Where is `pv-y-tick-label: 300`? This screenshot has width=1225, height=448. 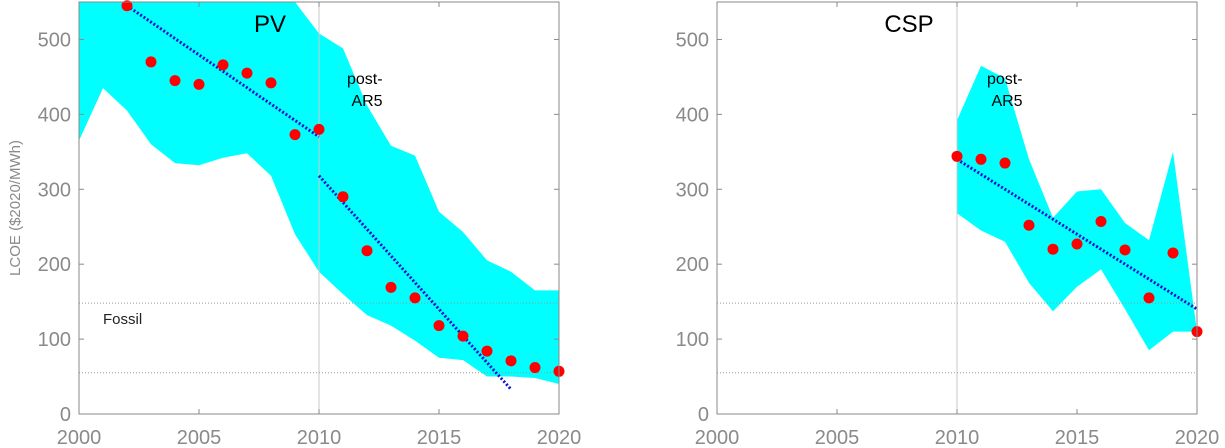
pv-y-tick-label: 300 is located at coordinates (54, 190).